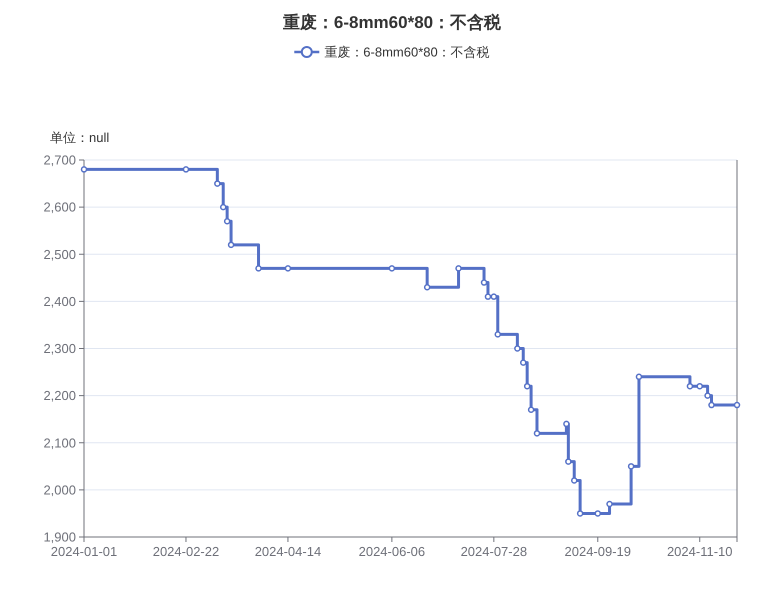 The image size is (784, 600). I want to click on x-tick-label: 2024-01-01, so click(84, 551).